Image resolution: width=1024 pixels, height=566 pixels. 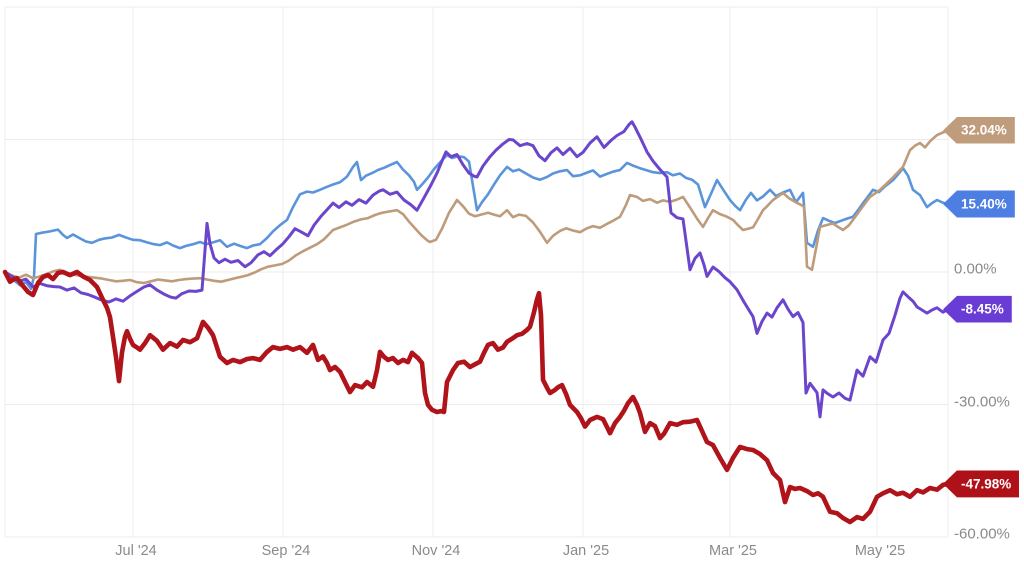 I want to click on x-tick-label: Jul '24, so click(x=136, y=551).